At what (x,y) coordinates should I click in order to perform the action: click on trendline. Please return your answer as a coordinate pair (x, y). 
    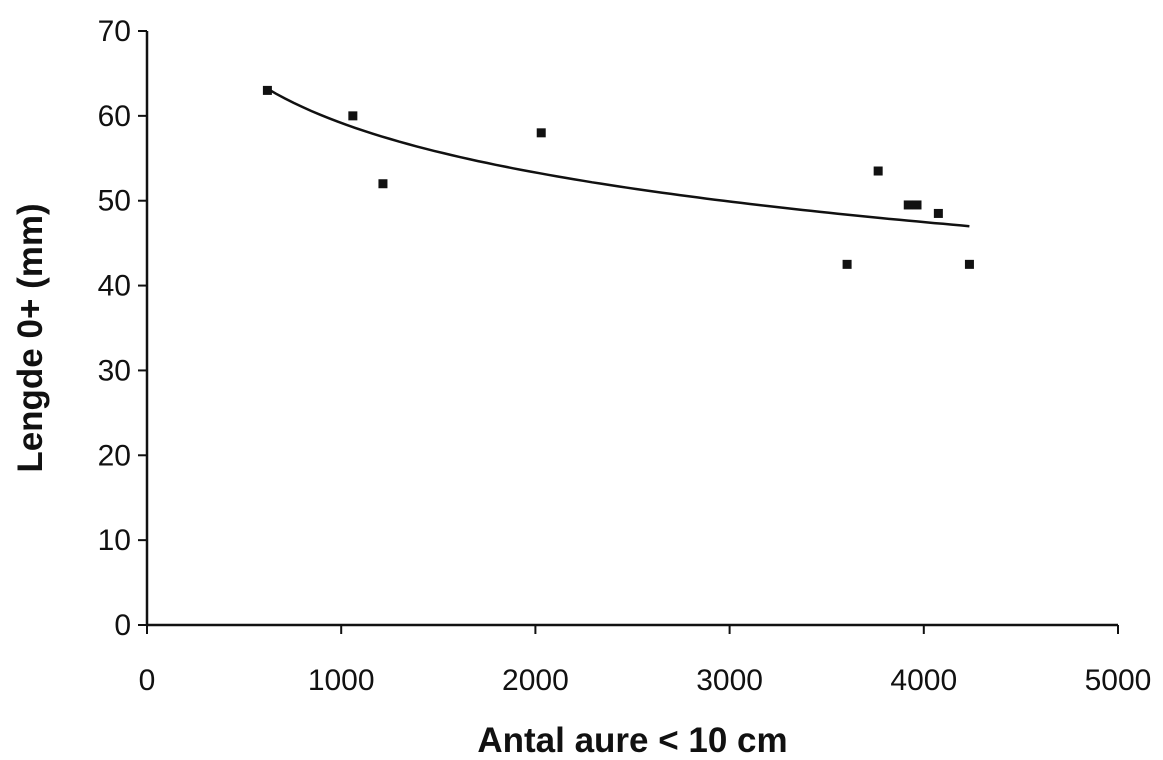
    Looking at the image, I should click on (618, 157).